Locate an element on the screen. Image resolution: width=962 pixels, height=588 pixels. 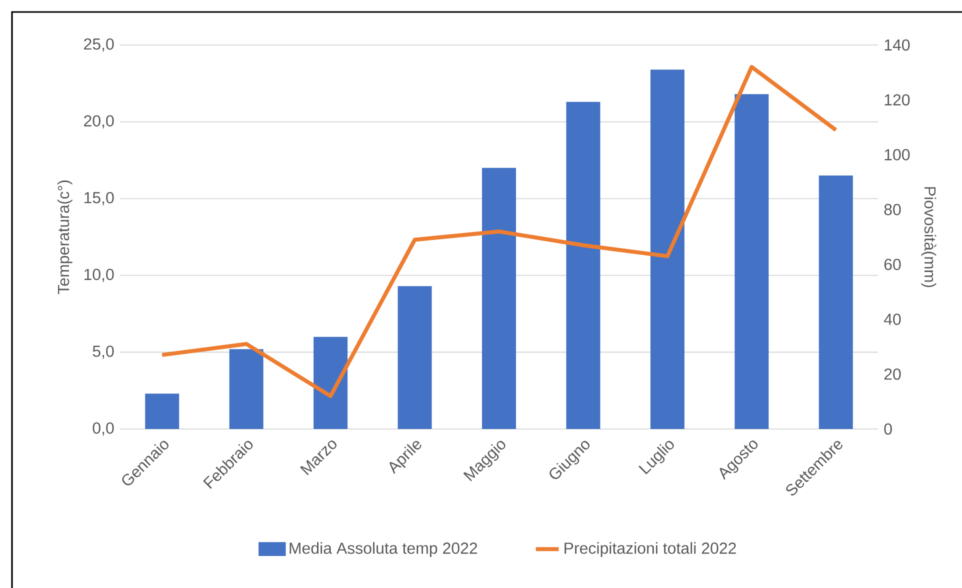
y2-tick-label: 20 is located at coordinates (892, 374).